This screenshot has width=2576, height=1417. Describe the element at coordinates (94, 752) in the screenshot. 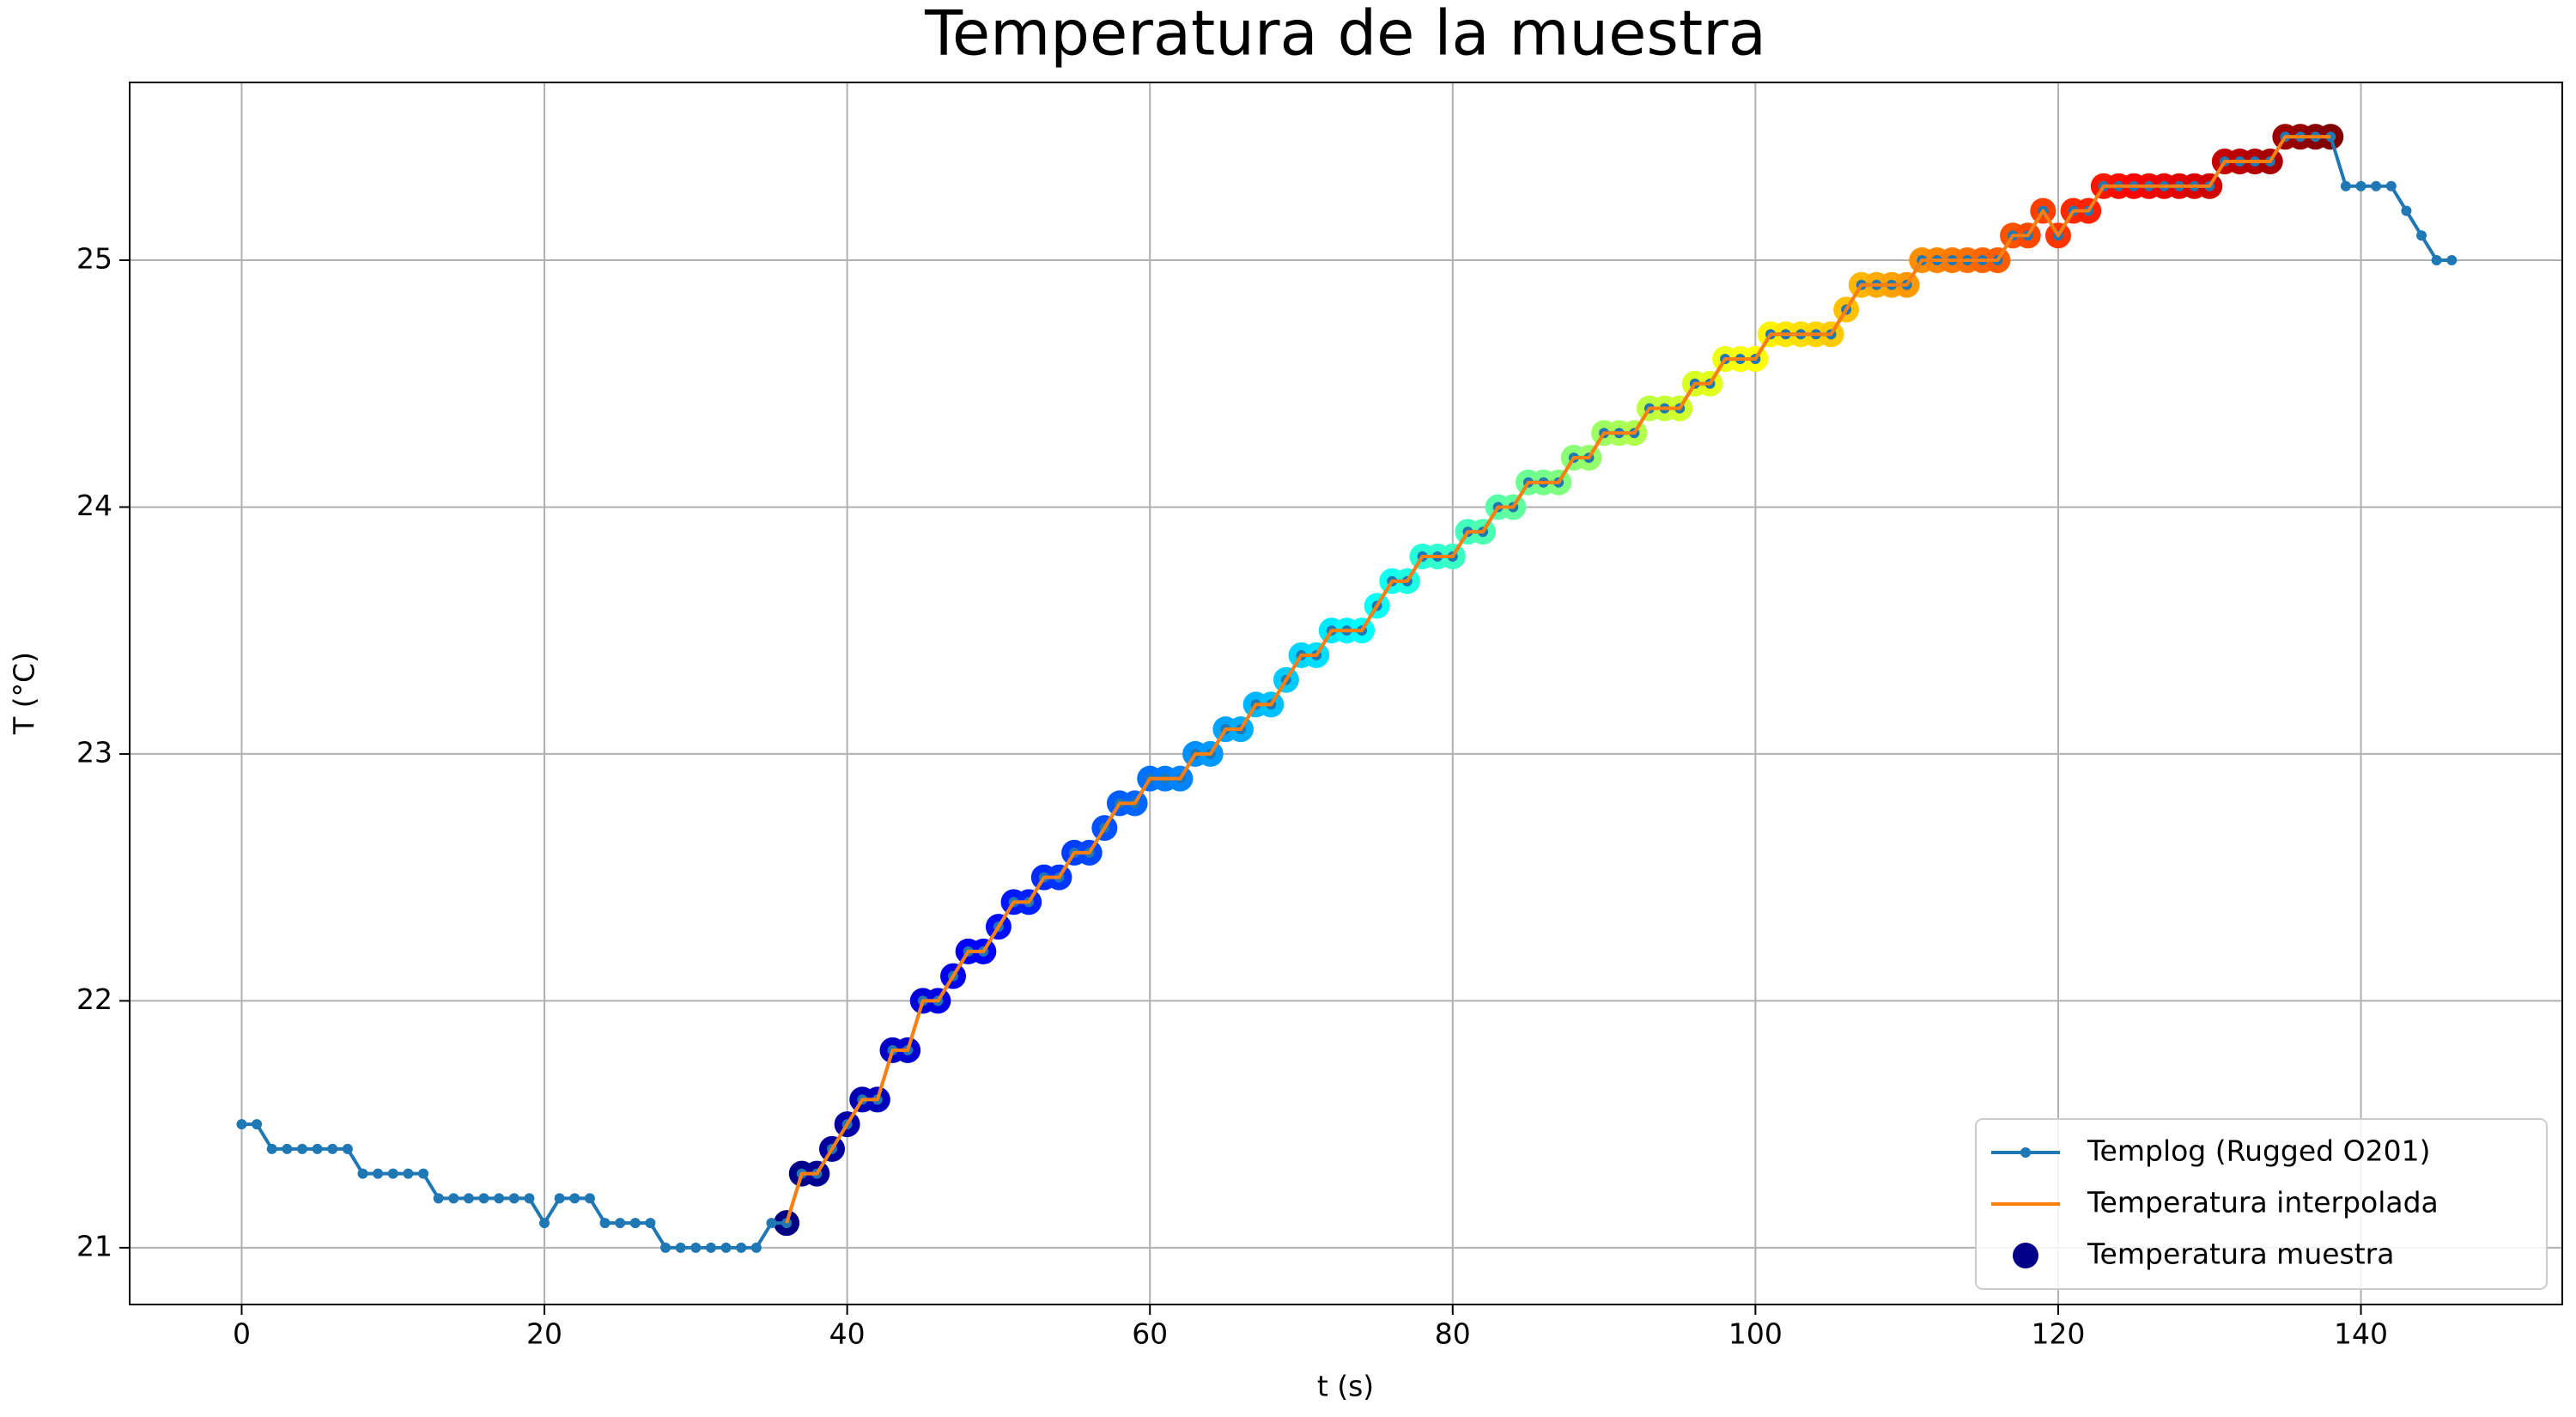

I see `y-tick-label: 23` at that location.